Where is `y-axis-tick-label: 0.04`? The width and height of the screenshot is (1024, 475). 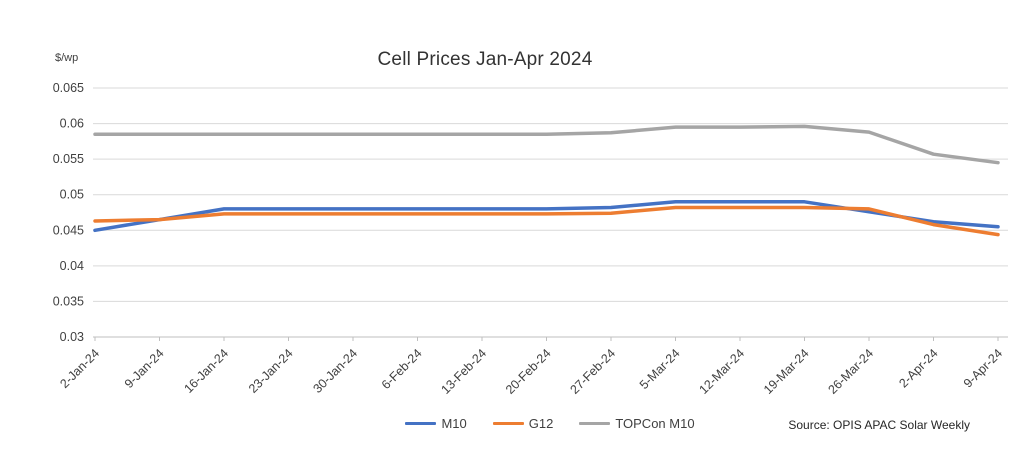 y-axis-tick-label: 0.04 is located at coordinates (72, 266).